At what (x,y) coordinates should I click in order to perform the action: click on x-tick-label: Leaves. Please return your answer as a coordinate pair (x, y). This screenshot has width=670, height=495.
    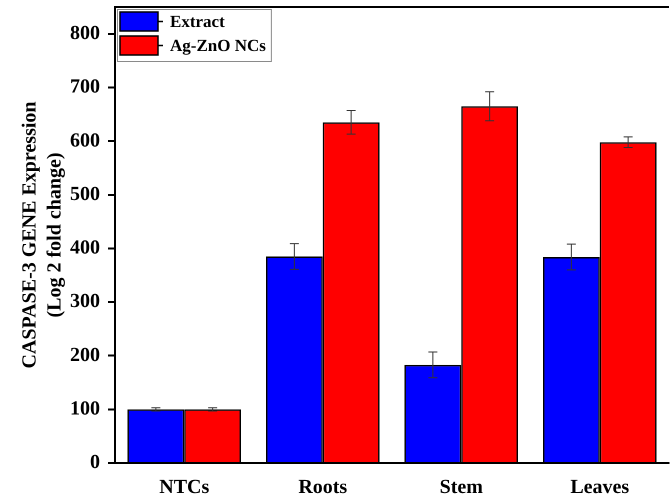
    Looking at the image, I should click on (600, 485).